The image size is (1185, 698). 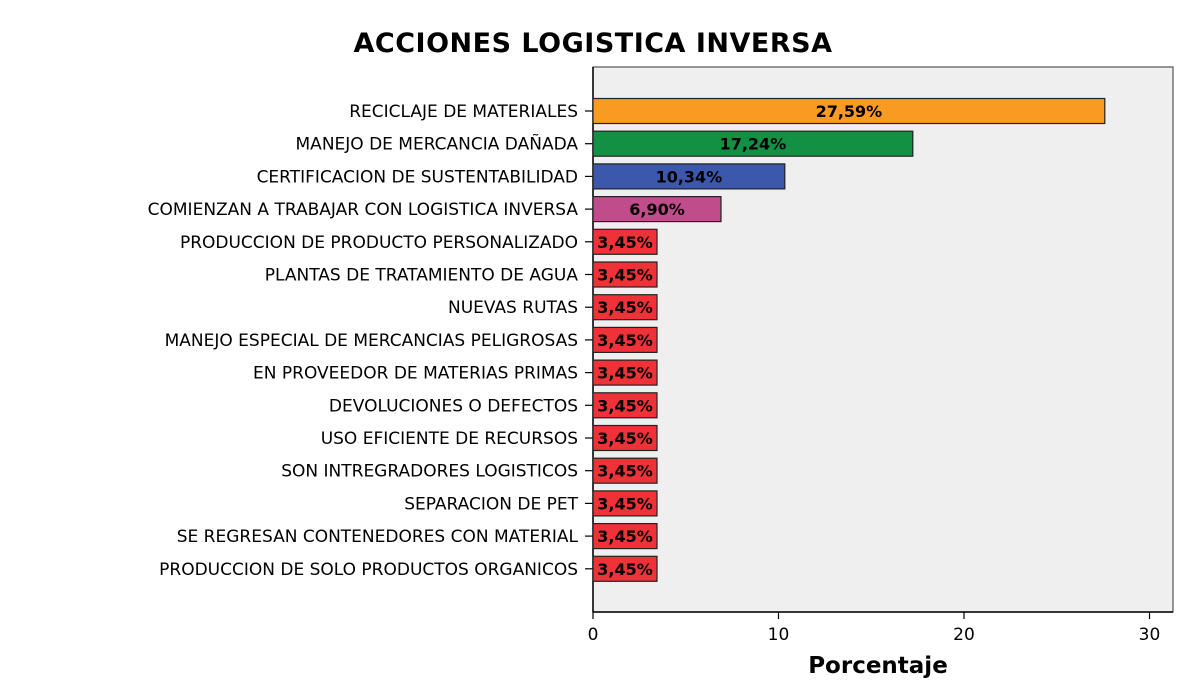 I want to click on chart-title: ACCIONES LOGISTICA INVERSA, so click(x=593, y=43).